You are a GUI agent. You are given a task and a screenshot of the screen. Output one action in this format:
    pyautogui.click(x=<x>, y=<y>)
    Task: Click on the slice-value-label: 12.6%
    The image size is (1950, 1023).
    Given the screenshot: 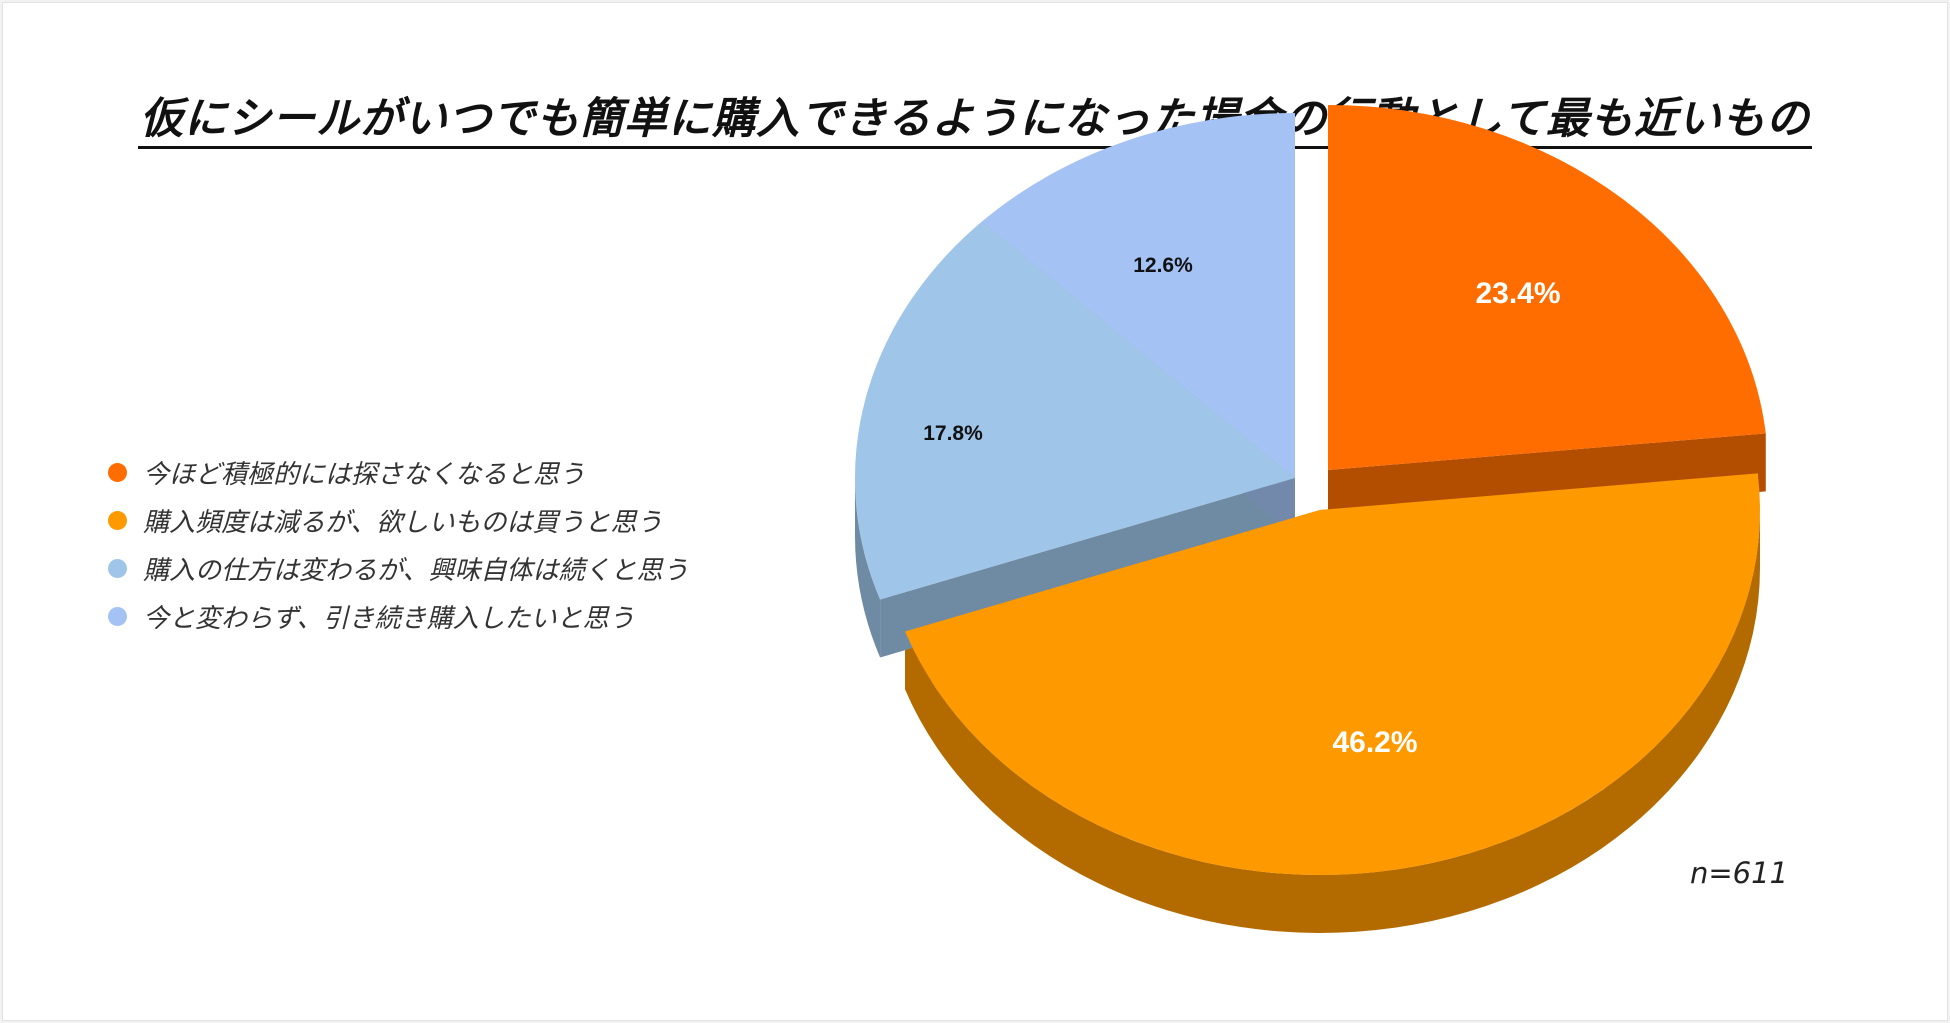 What is the action you would take?
    pyautogui.click(x=1163, y=265)
    